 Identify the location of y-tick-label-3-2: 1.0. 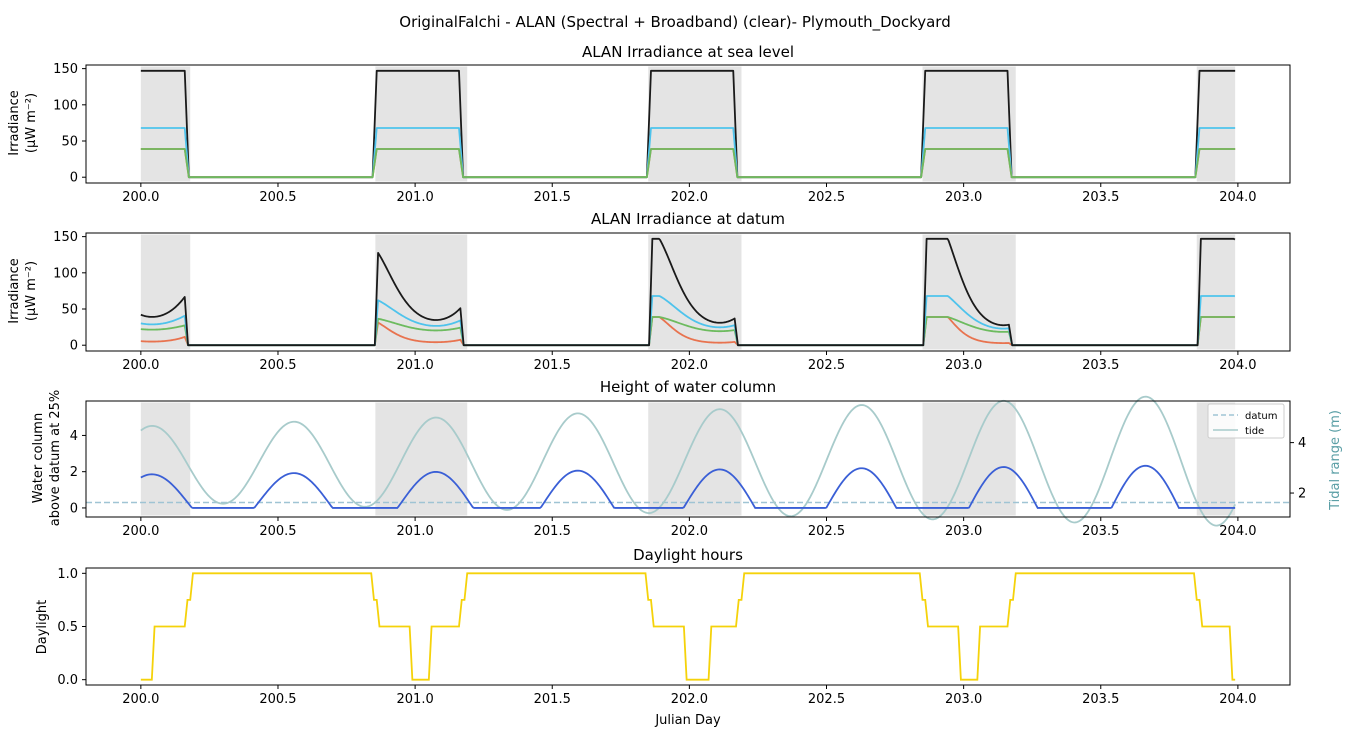
(67, 574).